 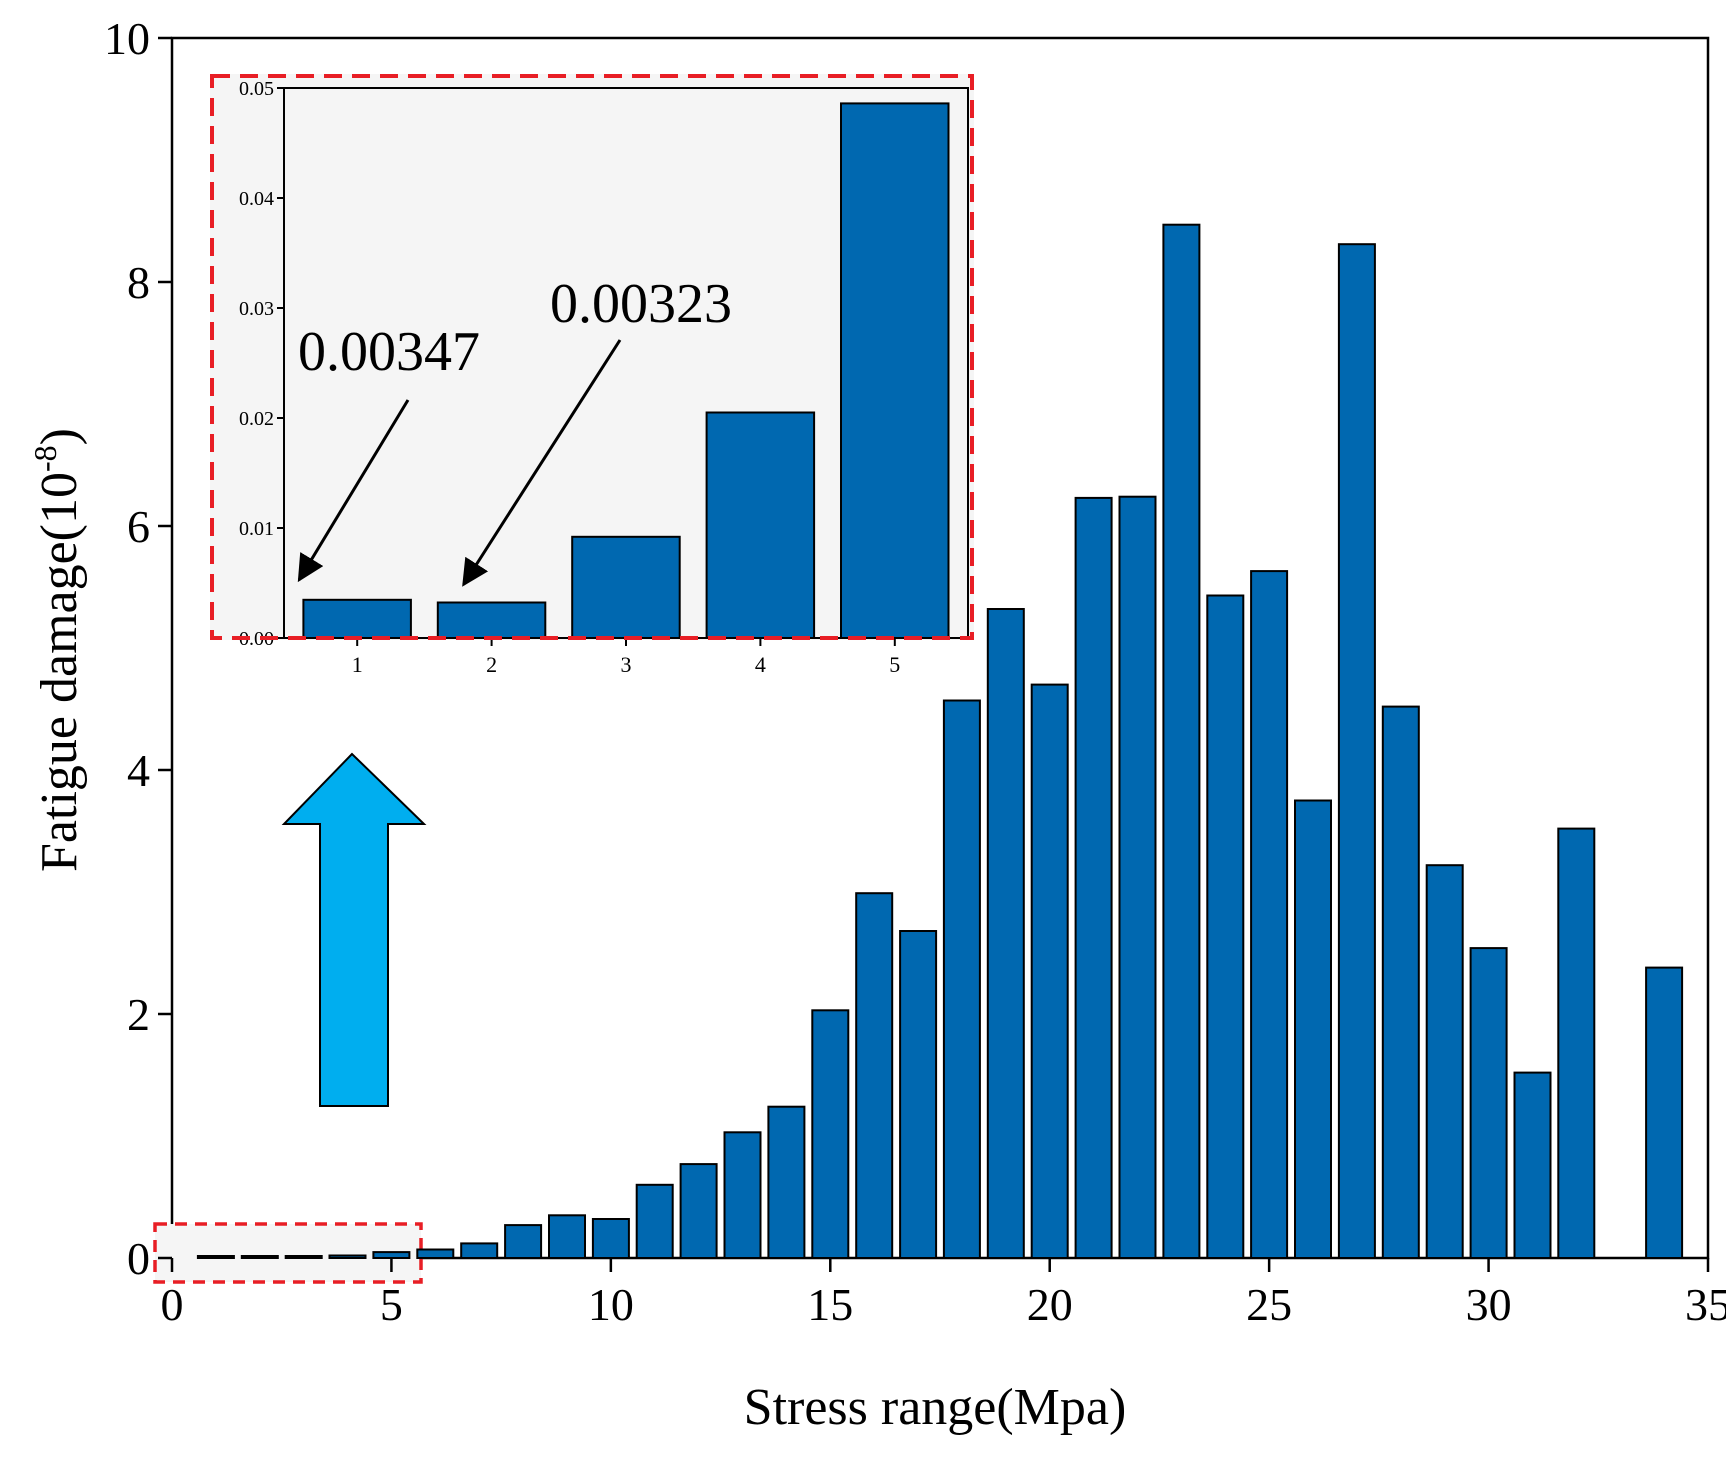 What do you see at coordinates (354, 929) in the screenshot?
I see `zoom-up-arrow` at bounding box center [354, 929].